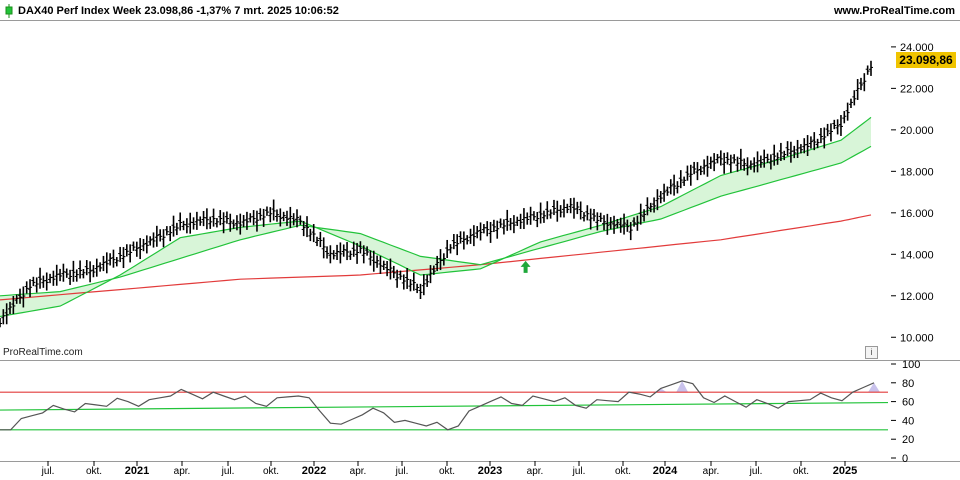 Image resolution: width=960 pixels, height=480 pixels. I want to click on time-tick-label: 2023, so click(490, 471).